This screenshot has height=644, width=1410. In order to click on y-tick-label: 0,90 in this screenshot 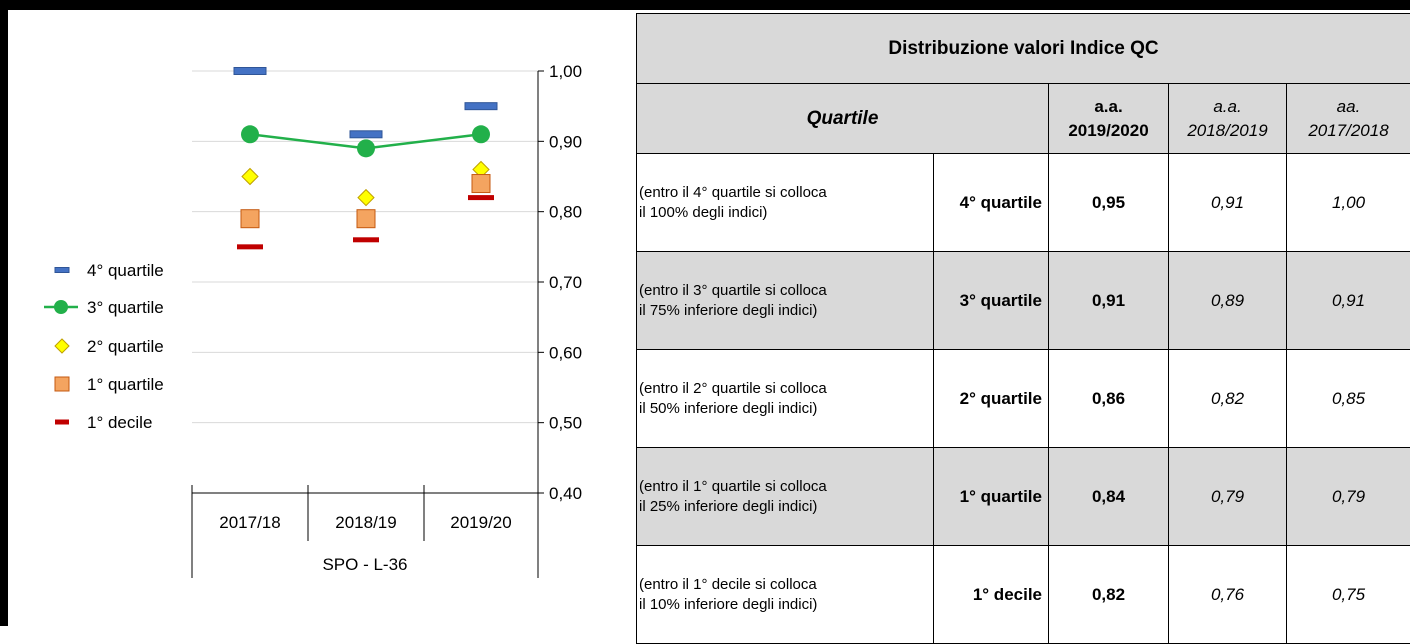, I will do `click(565, 141)`.